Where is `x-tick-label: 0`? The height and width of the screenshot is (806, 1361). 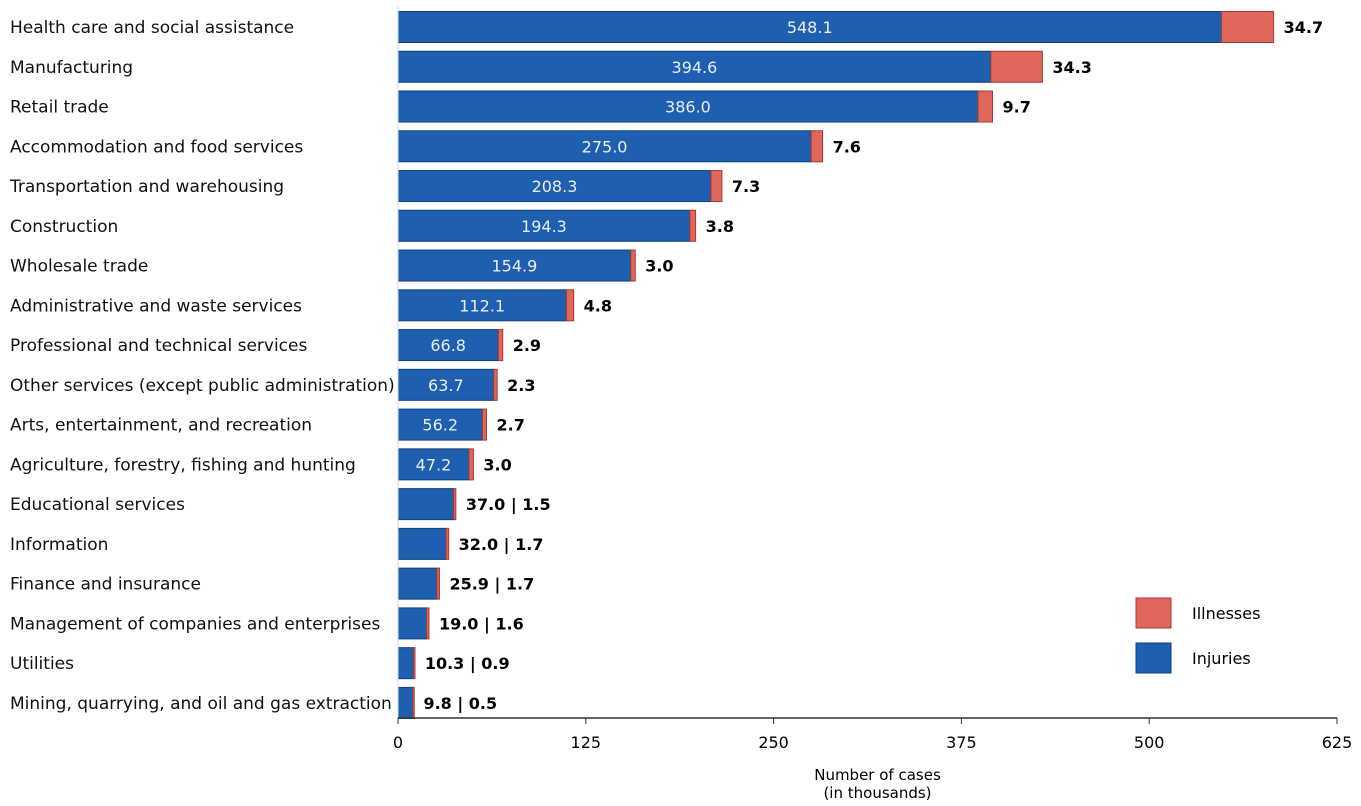
x-tick-label: 0 is located at coordinates (398, 742).